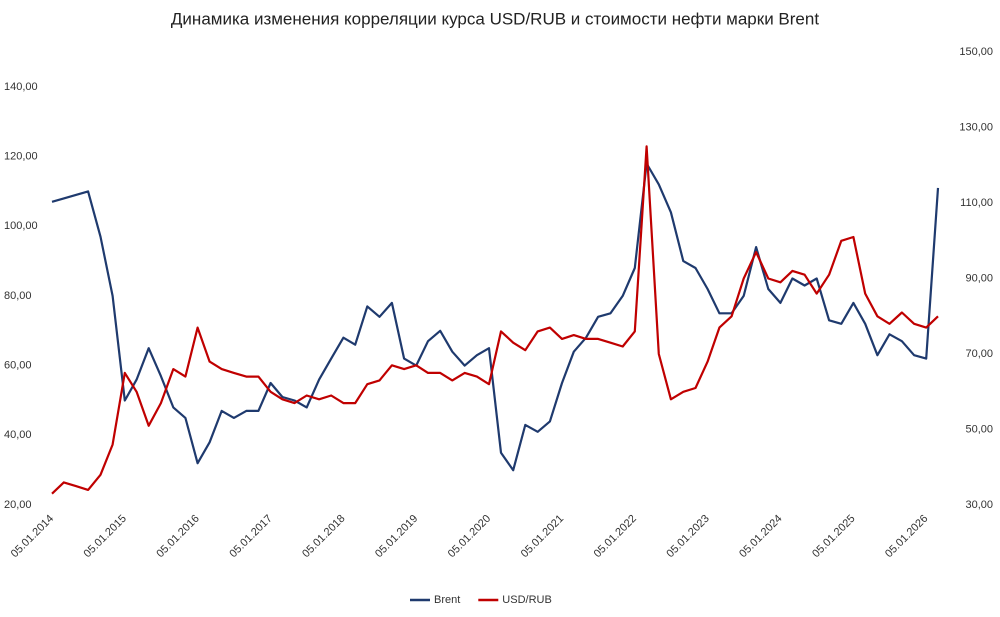  I want to click on y-tick-label: 20,00, so click(18, 505).